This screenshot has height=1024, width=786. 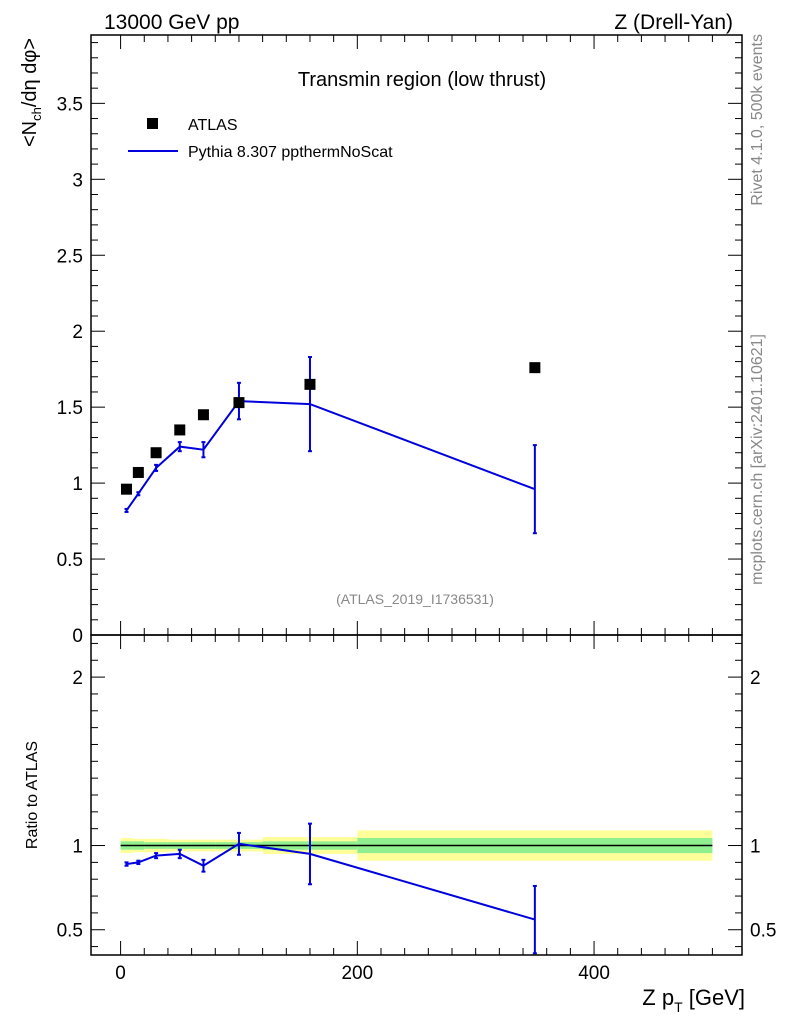 I want to click on ylabel-part1: <N, so click(x=30, y=134).